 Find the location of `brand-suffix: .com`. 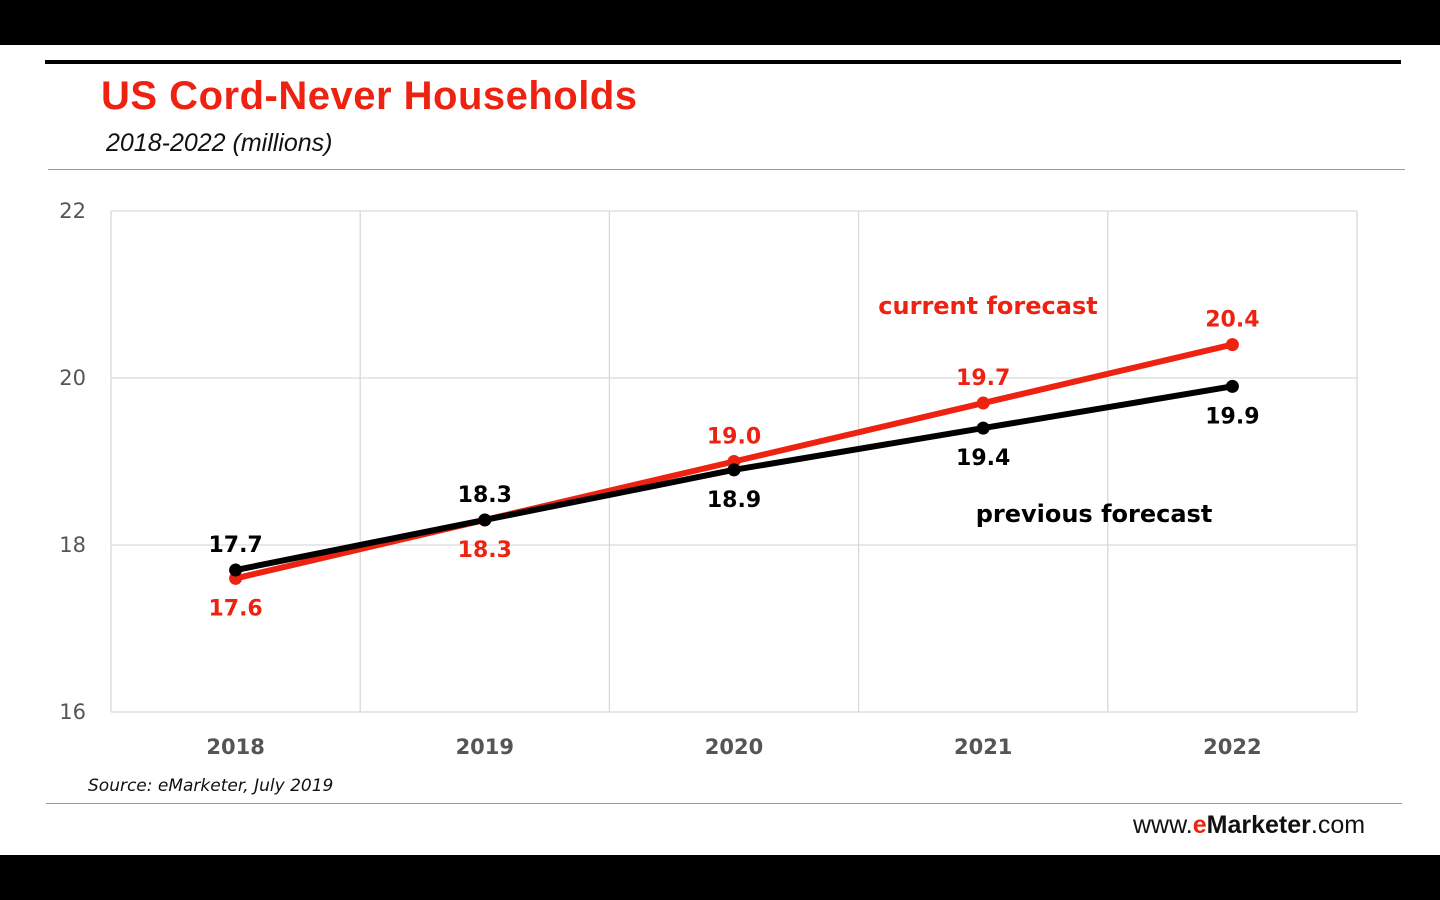

brand-suffix: .com is located at coordinates (1338, 825).